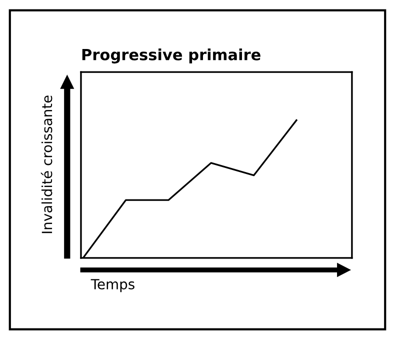 The width and height of the screenshot is (395, 343). What do you see at coordinates (112, 285) in the screenshot?
I see `x-axis-title: Temps` at bounding box center [112, 285].